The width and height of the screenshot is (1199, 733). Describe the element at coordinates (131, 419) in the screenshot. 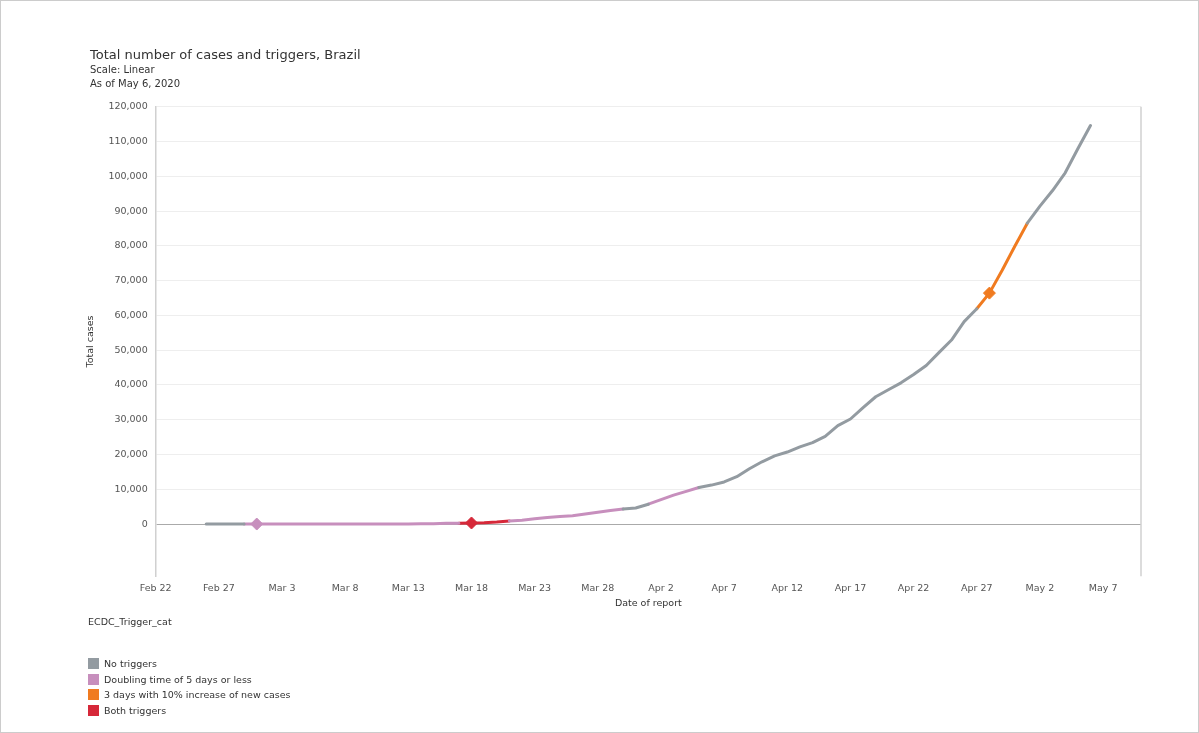

I see `y-tick-label: 30,000` at that location.